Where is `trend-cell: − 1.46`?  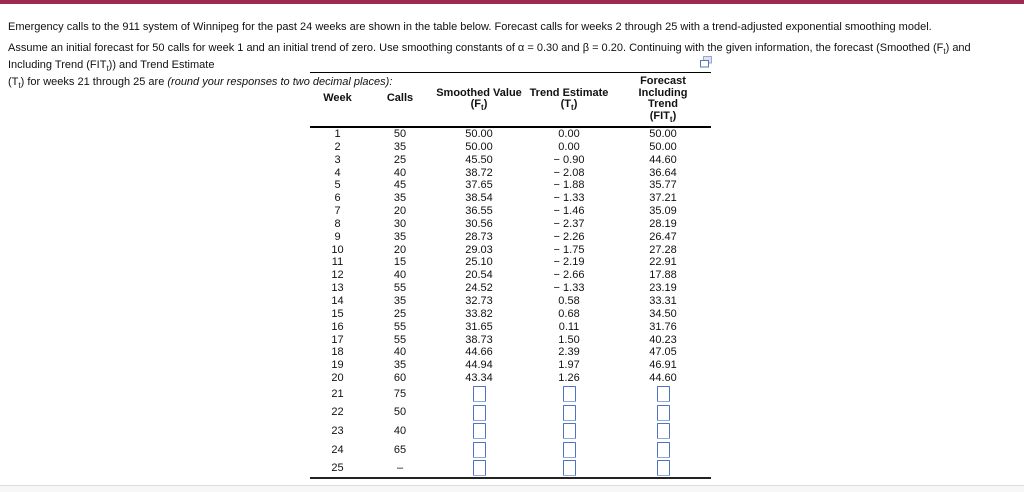 trend-cell: − 1.46 is located at coordinates (569, 211).